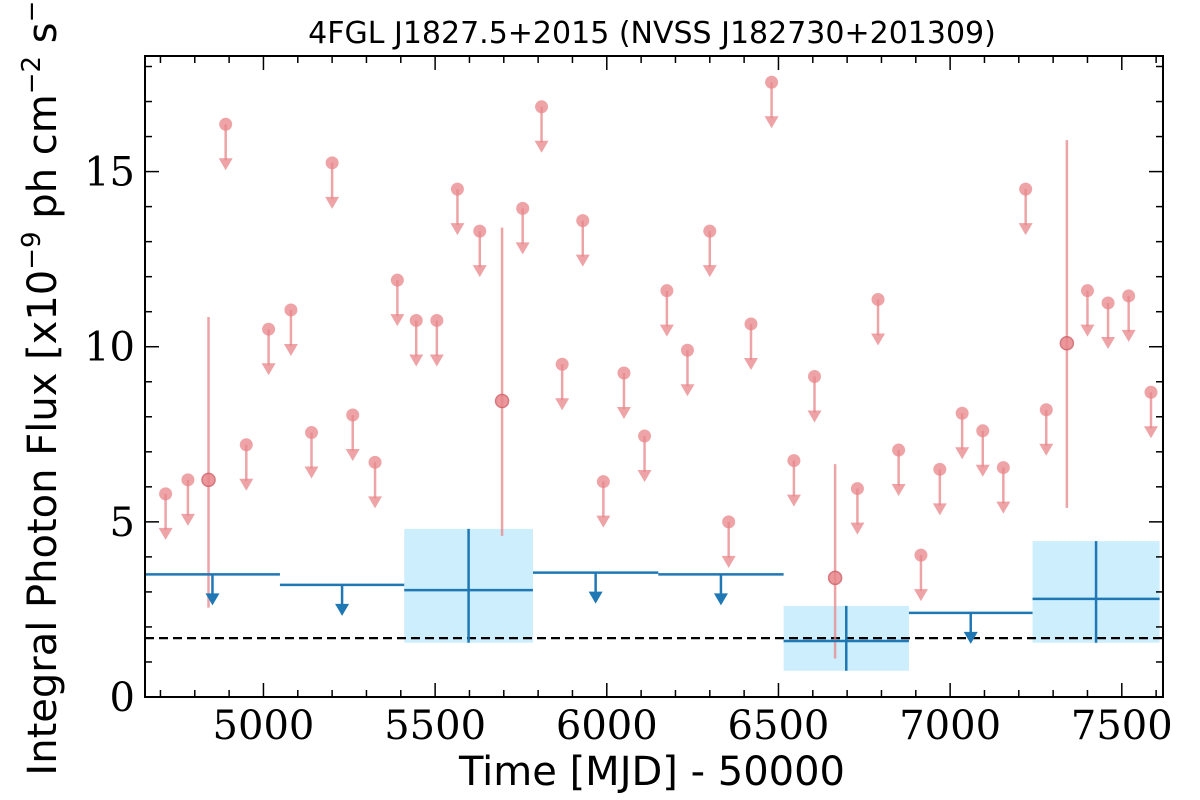 Image resolution: width=1200 pixels, height=800 pixels. I want to click on y-tick-label: 0, so click(122, 698).